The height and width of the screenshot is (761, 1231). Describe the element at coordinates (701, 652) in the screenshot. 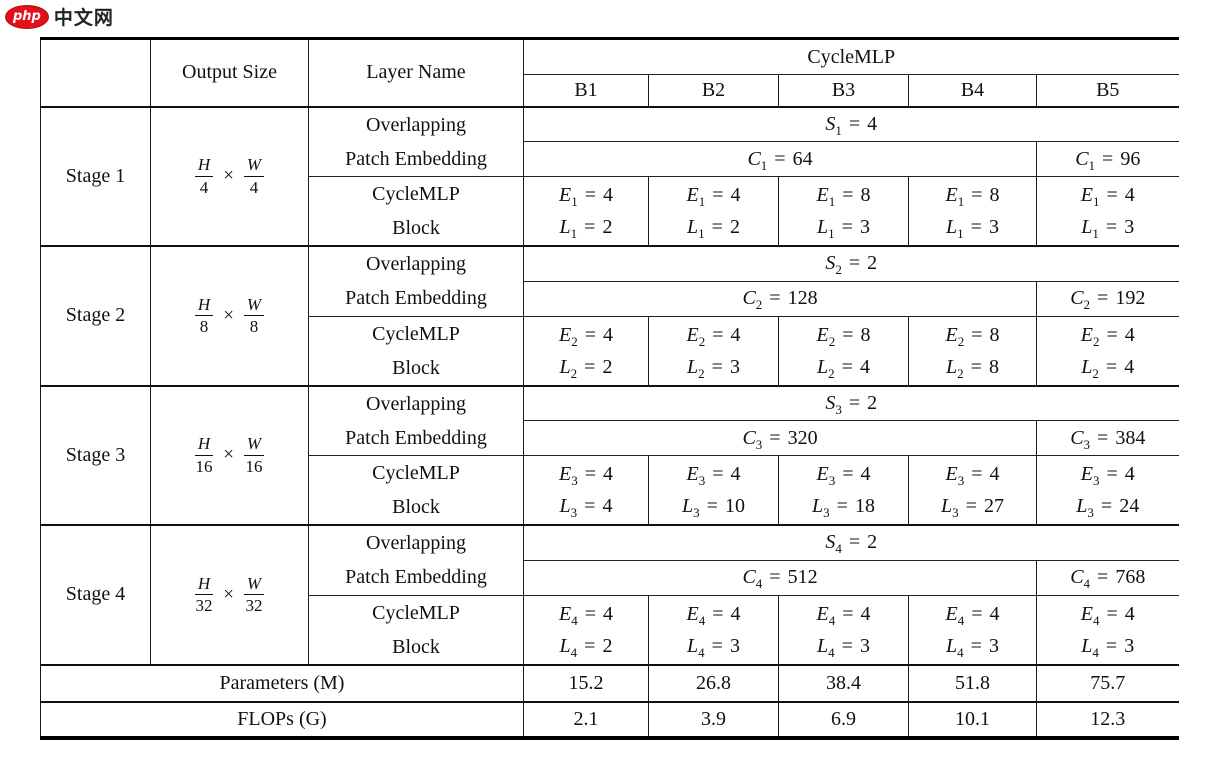

I see `layers-subscript: 4` at that location.